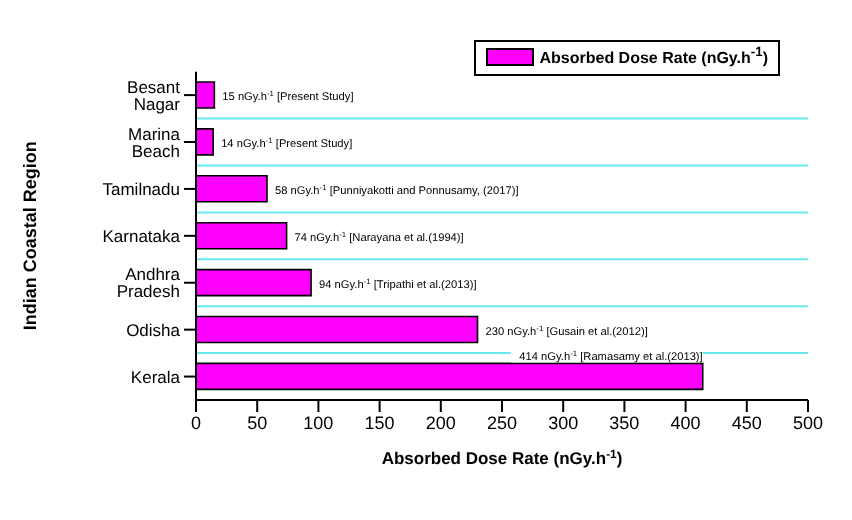 The width and height of the screenshot is (852, 520). Describe the element at coordinates (141, 188) in the screenshot. I see `y-tick-label: Tamilnadu` at that location.